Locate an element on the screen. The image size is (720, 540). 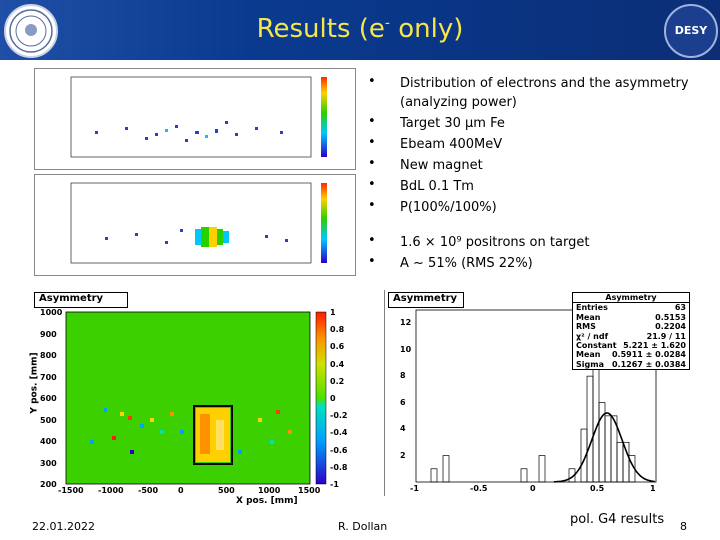
histogram-title: Asymmetry is located at coordinates (426, 300).